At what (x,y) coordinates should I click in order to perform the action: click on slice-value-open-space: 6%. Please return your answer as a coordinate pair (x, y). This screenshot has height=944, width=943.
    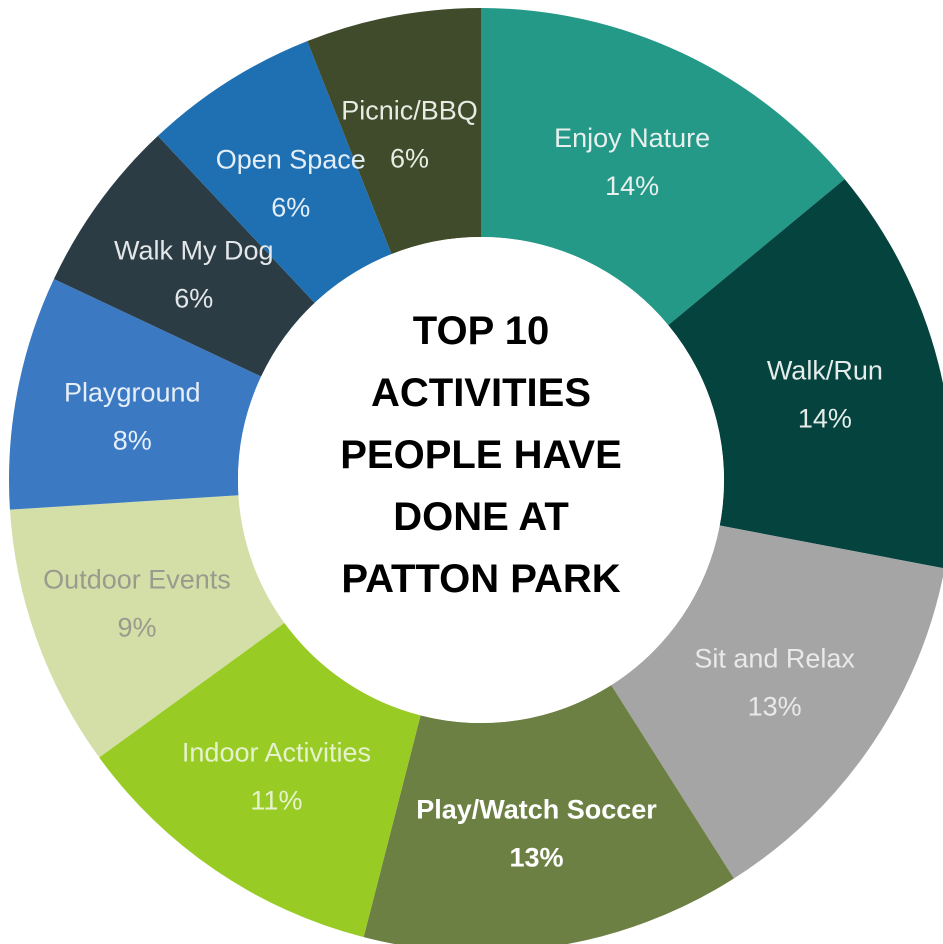
    Looking at the image, I should click on (290, 207).